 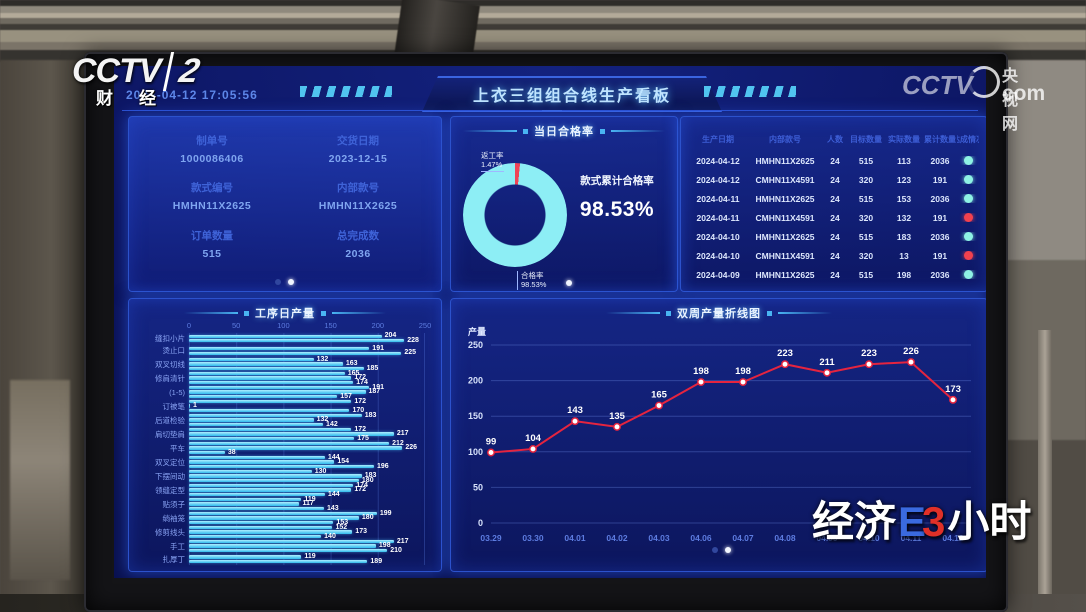 I want to click on h-bar: 199, so click(x=290, y=513).